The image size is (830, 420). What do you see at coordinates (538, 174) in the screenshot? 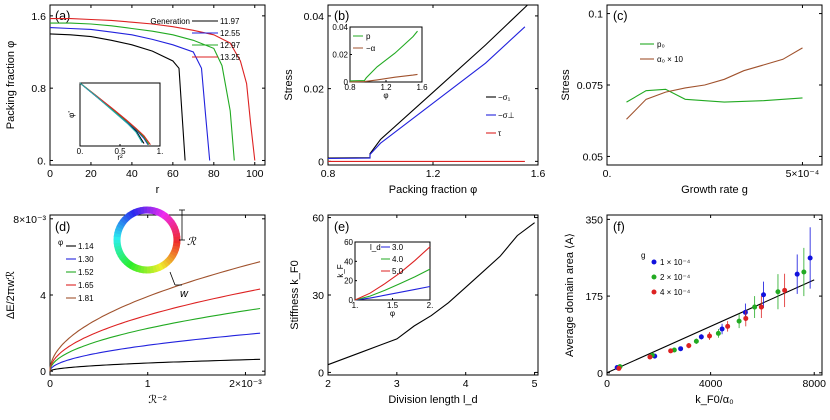
I see `x-tick-label: 1.6` at bounding box center [538, 174].